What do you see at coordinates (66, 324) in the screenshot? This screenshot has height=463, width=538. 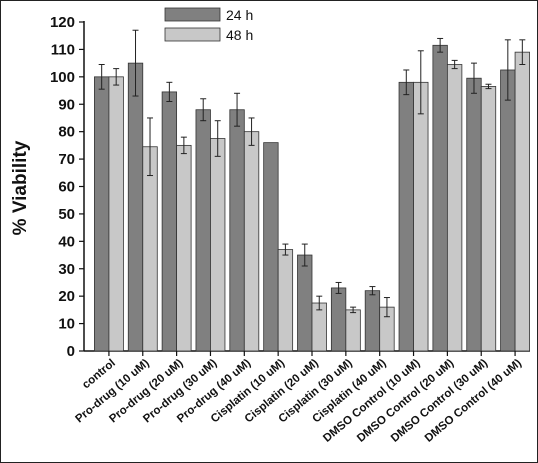 I see `y-tick-label: 10` at bounding box center [66, 324].